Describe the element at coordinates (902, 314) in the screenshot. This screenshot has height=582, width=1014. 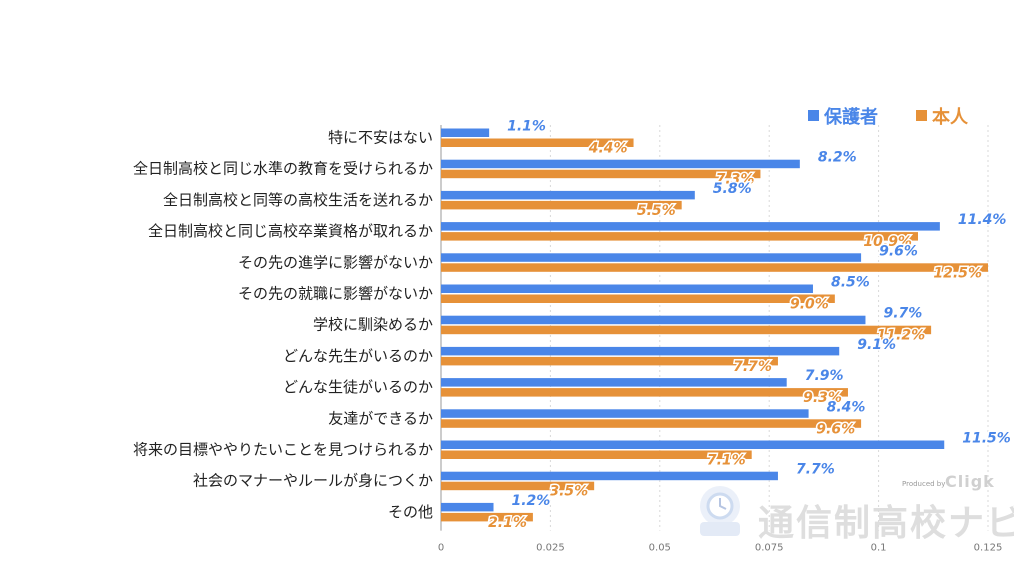
I see `data-label-guardian: 9.7%` at that location.